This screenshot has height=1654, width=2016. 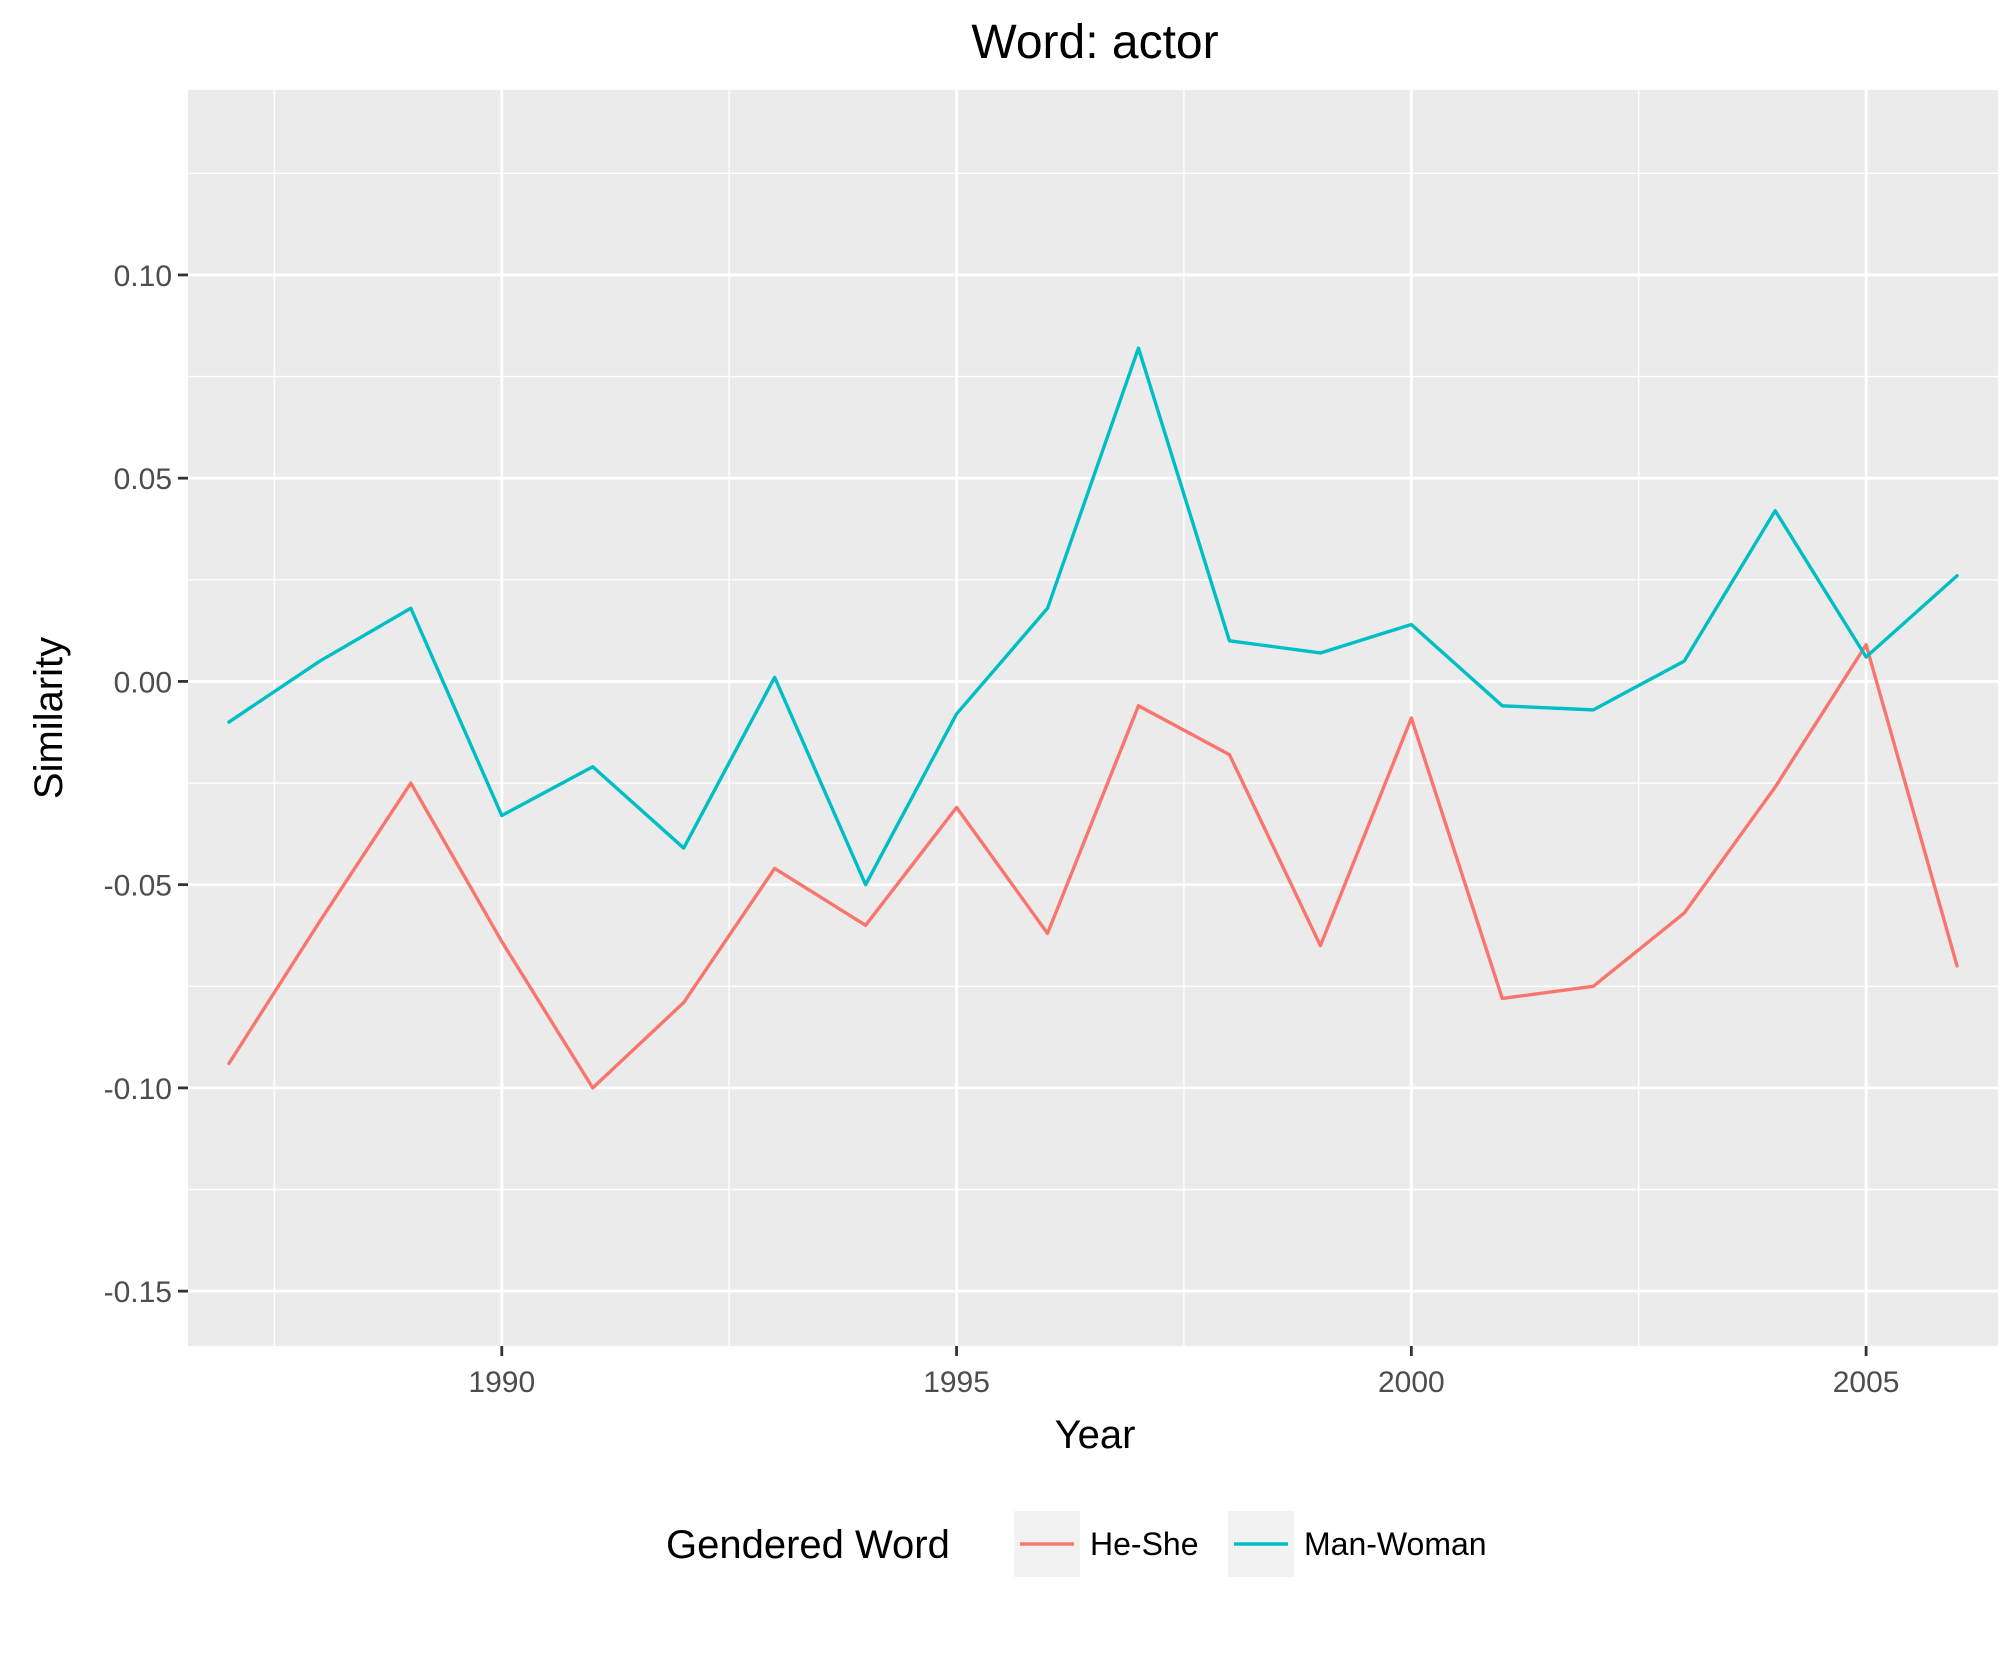 I want to click on x-tick-label: 1995, so click(x=956, y=1382).